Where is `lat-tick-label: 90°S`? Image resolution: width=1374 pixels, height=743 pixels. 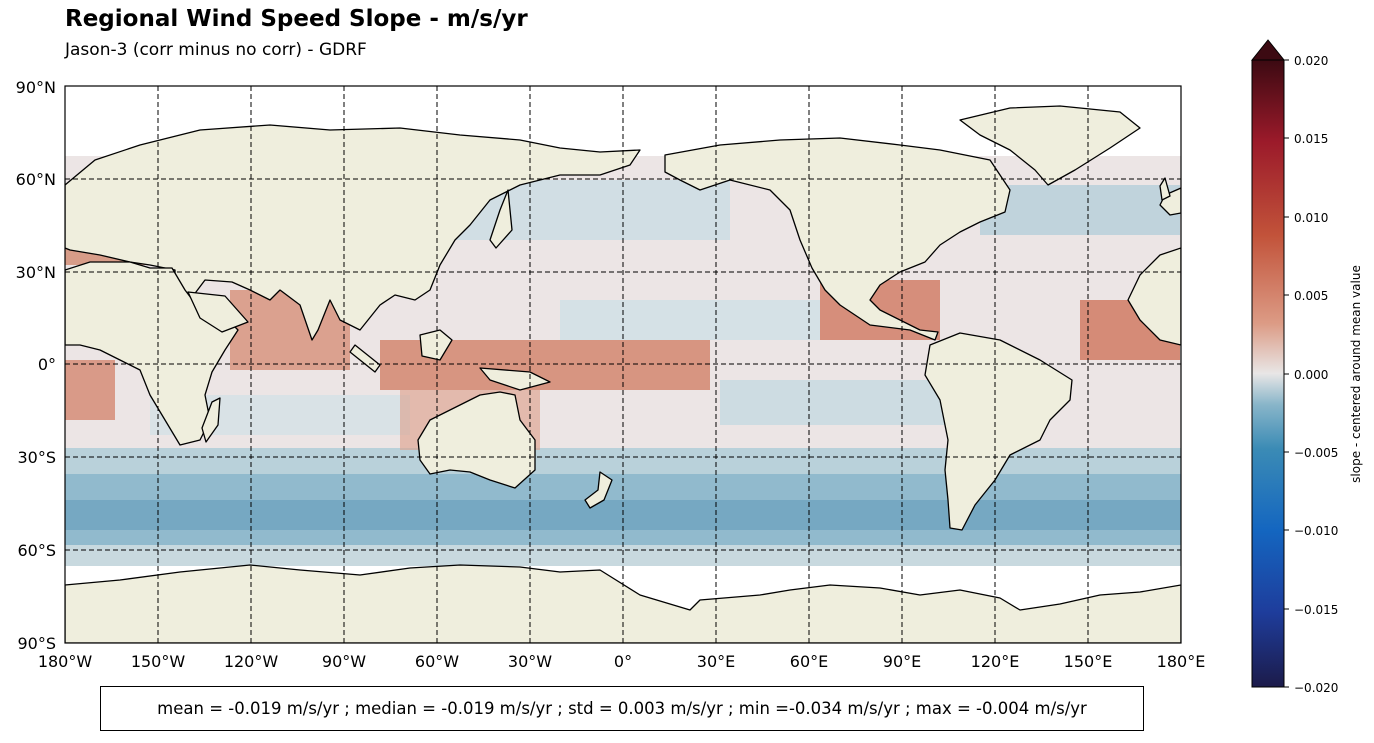
lat-tick-label: 90°S is located at coordinates (36, 643).